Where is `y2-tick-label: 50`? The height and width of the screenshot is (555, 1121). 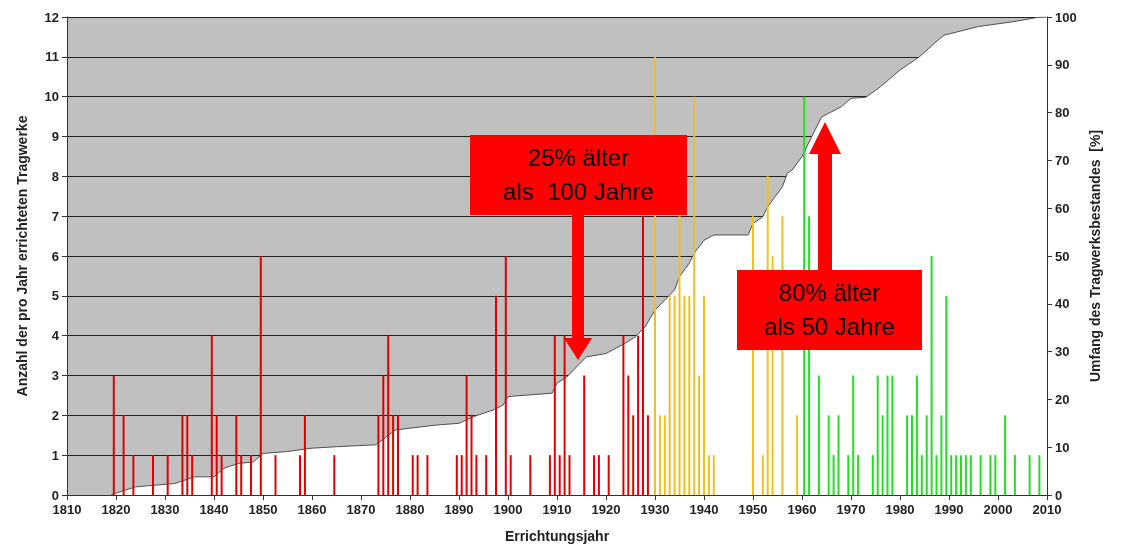
y2-tick-label: 50 is located at coordinates (1062, 256).